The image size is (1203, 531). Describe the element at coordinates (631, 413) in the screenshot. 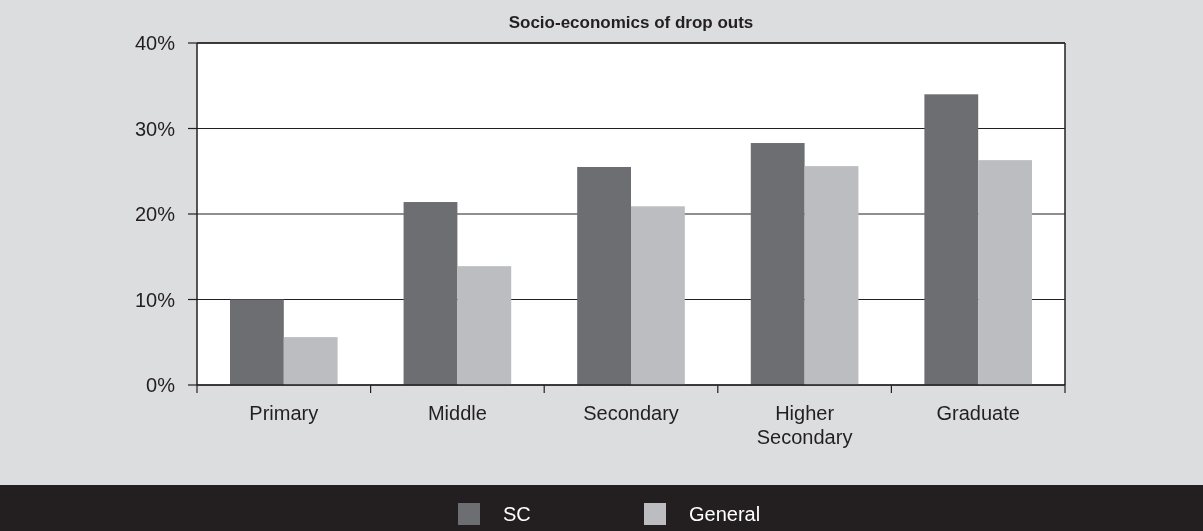

I see `x-tick-label: Secondary` at that location.